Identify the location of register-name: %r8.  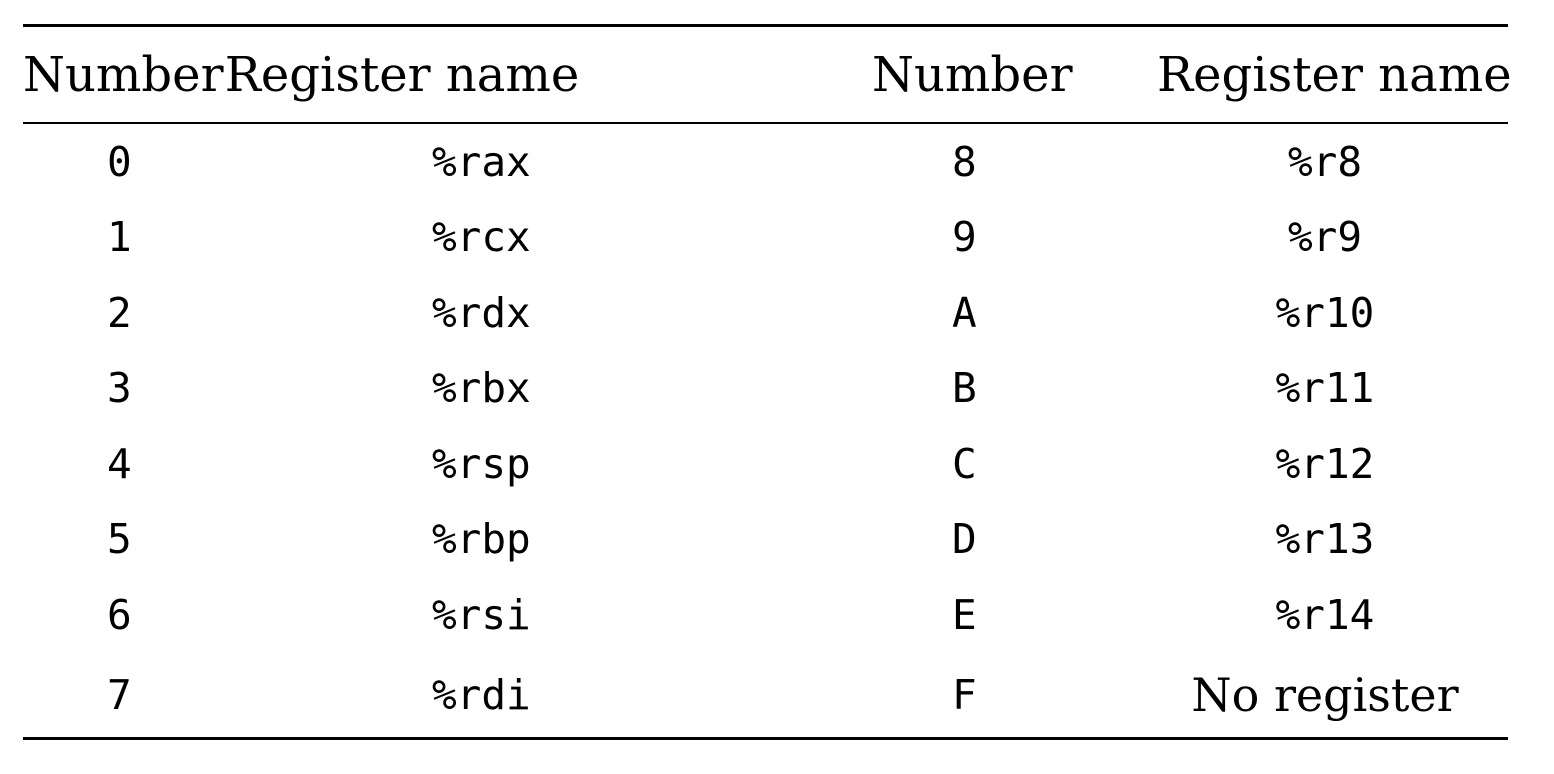
(1325, 161).